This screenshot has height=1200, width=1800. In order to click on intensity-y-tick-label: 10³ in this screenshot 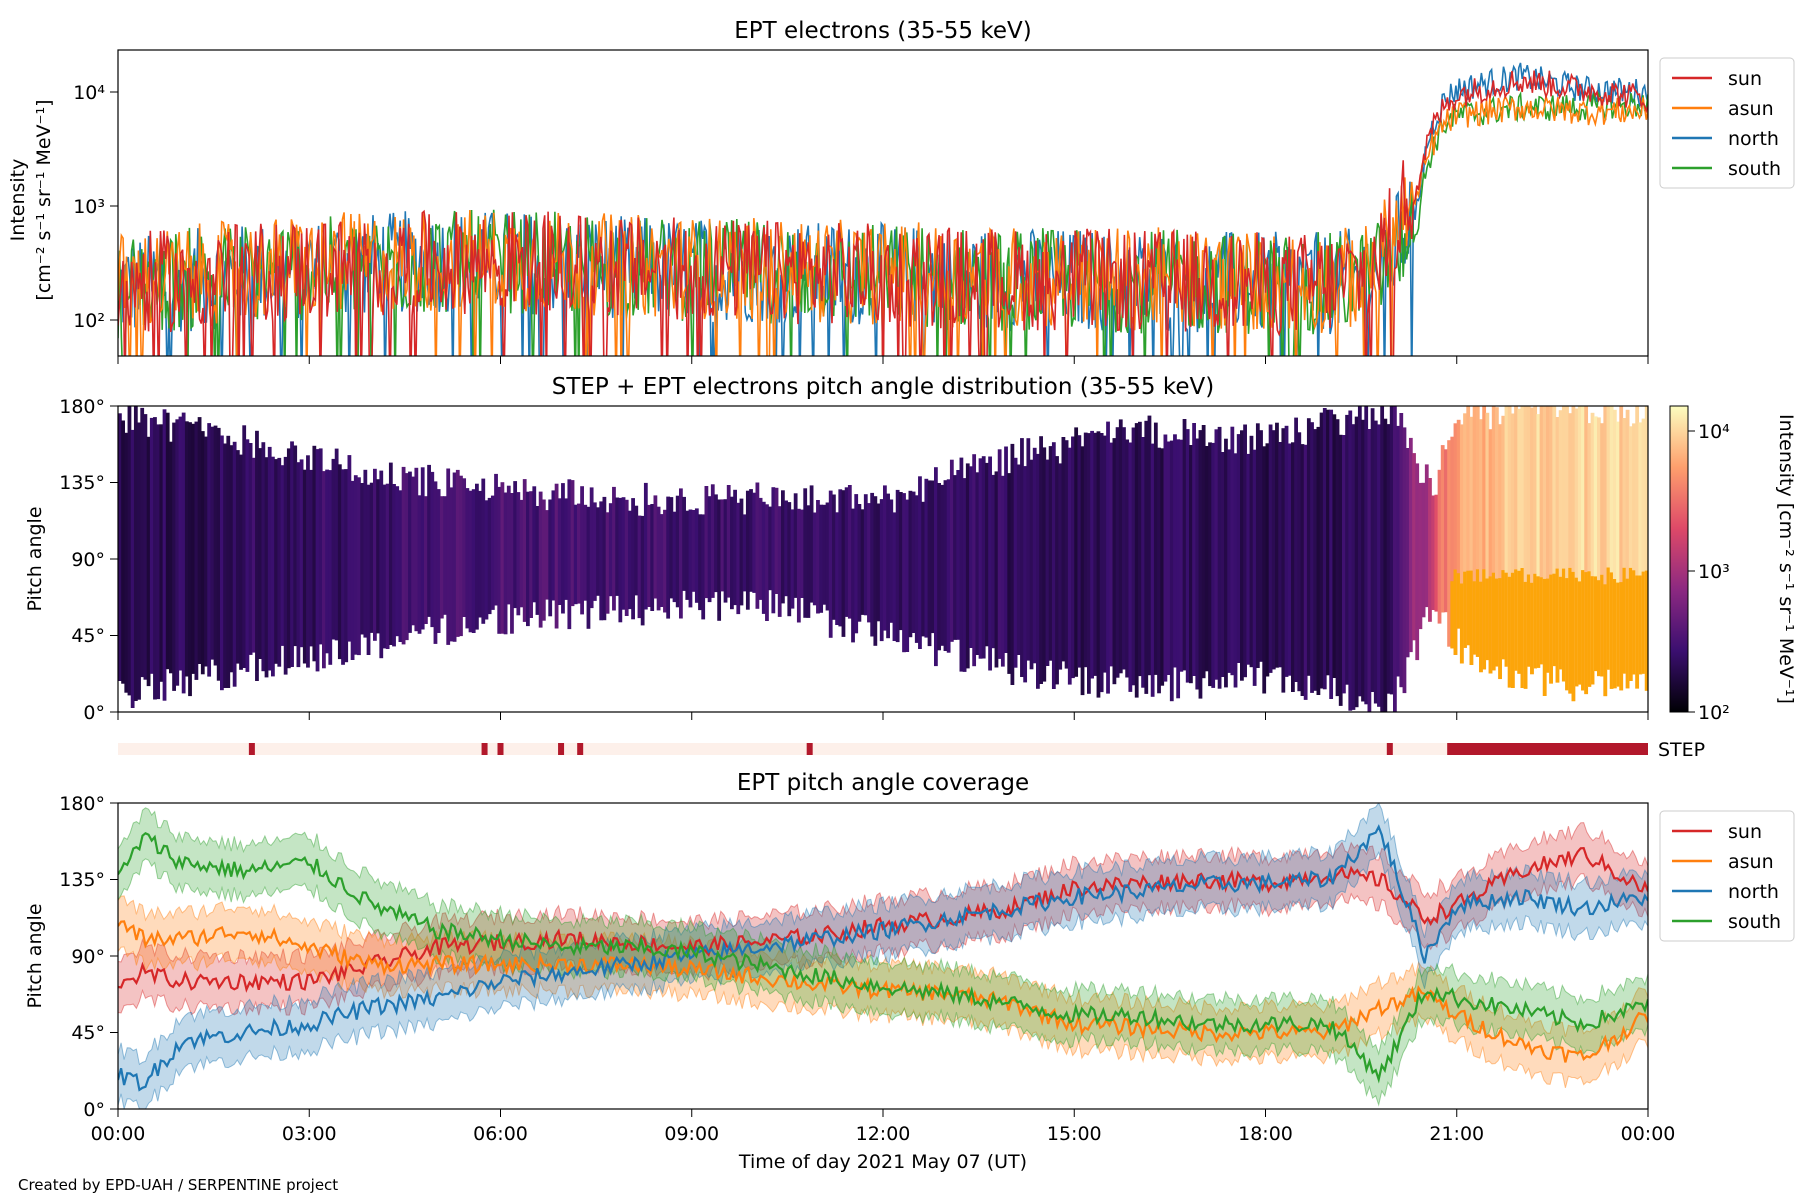, I will do `click(89, 207)`.